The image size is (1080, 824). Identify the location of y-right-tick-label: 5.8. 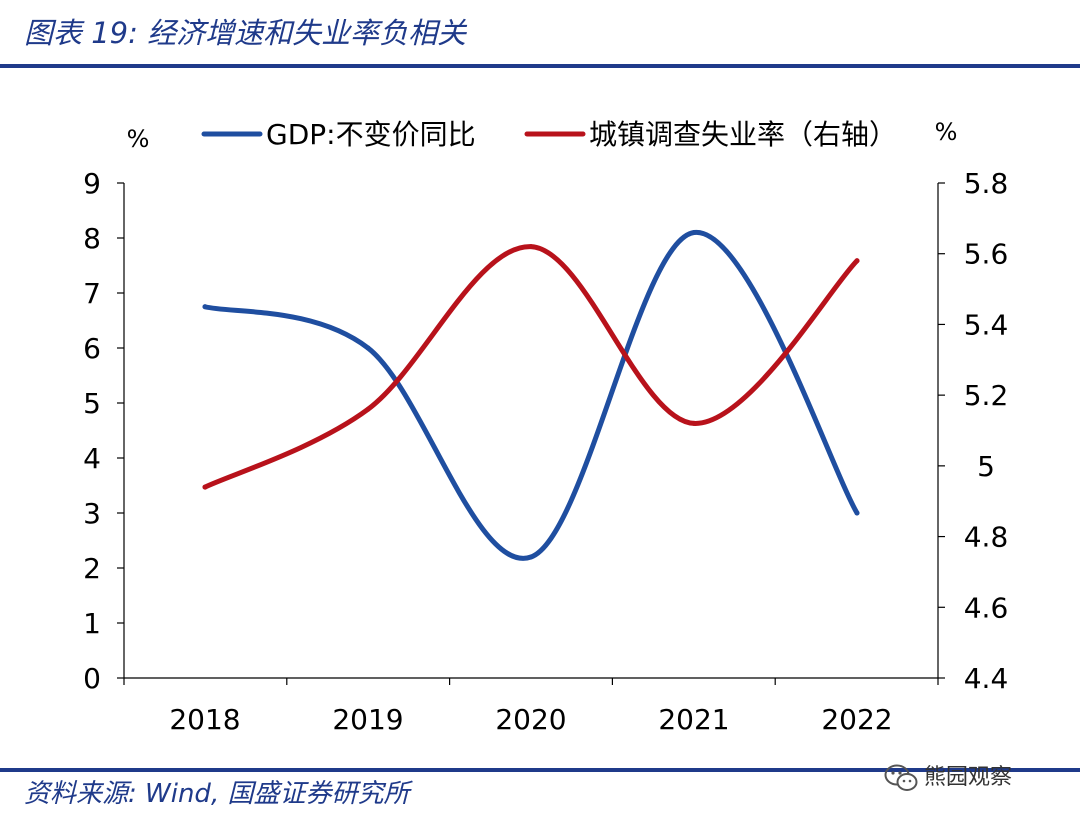
(986, 183).